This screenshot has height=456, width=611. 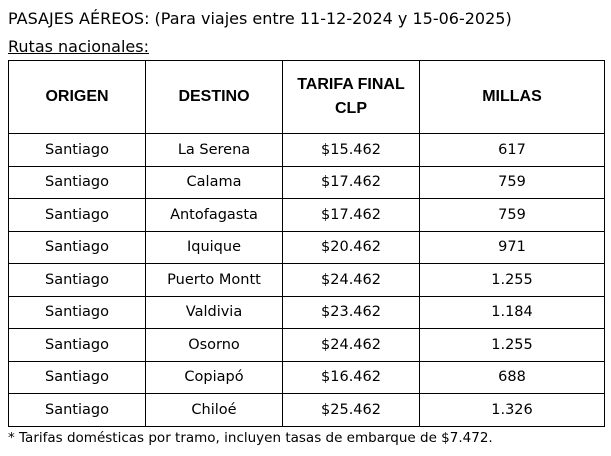 What do you see at coordinates (351, 84) in the screenshot?
I see `header-tarifa-line1: TARIFA FINAL` at bounding box center [351, 84].